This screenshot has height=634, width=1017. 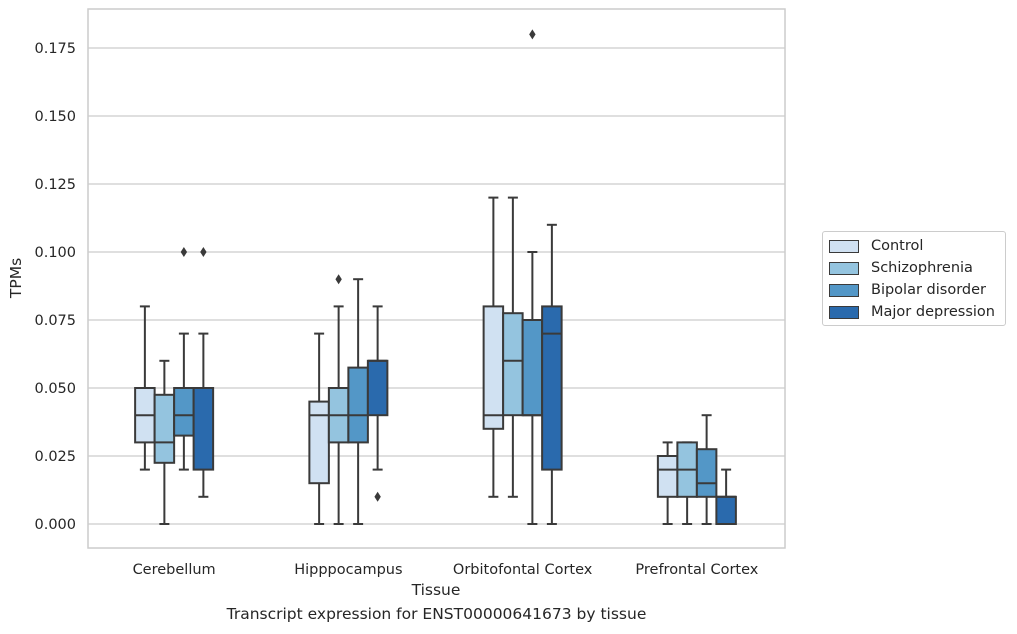 What do you see at coordinates (55, 287) in the screenshot?
I see `y-tick-labels: 0.000 0.025 0.050 0.075 0.100 0.125 0.150 0.175` at bounding box center [55, 287].